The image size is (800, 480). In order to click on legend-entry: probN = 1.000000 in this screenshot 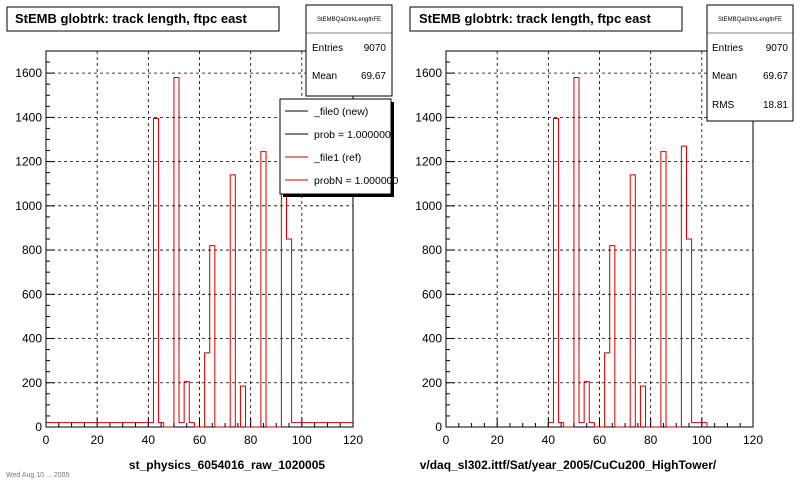, I will do `click(356, 181)`.